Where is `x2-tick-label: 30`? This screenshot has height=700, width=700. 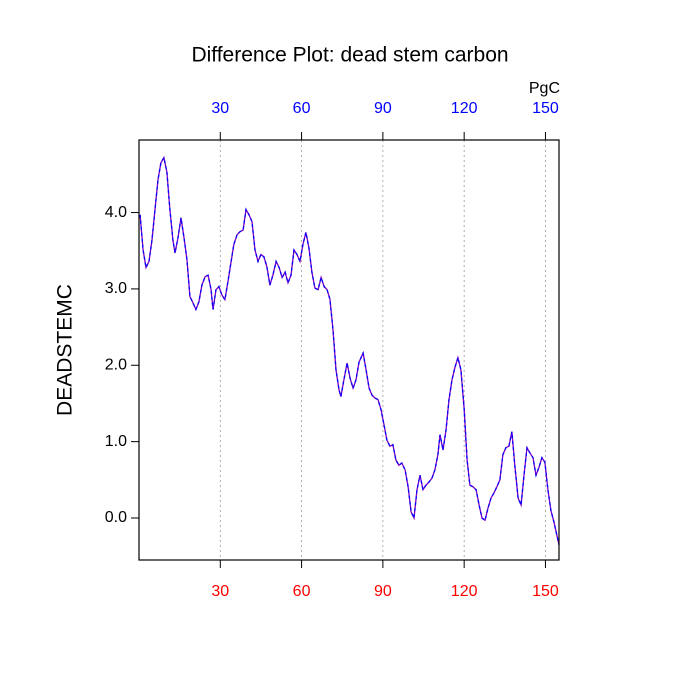 x2-tick-label: 30 is located at coordinates (220, 108).